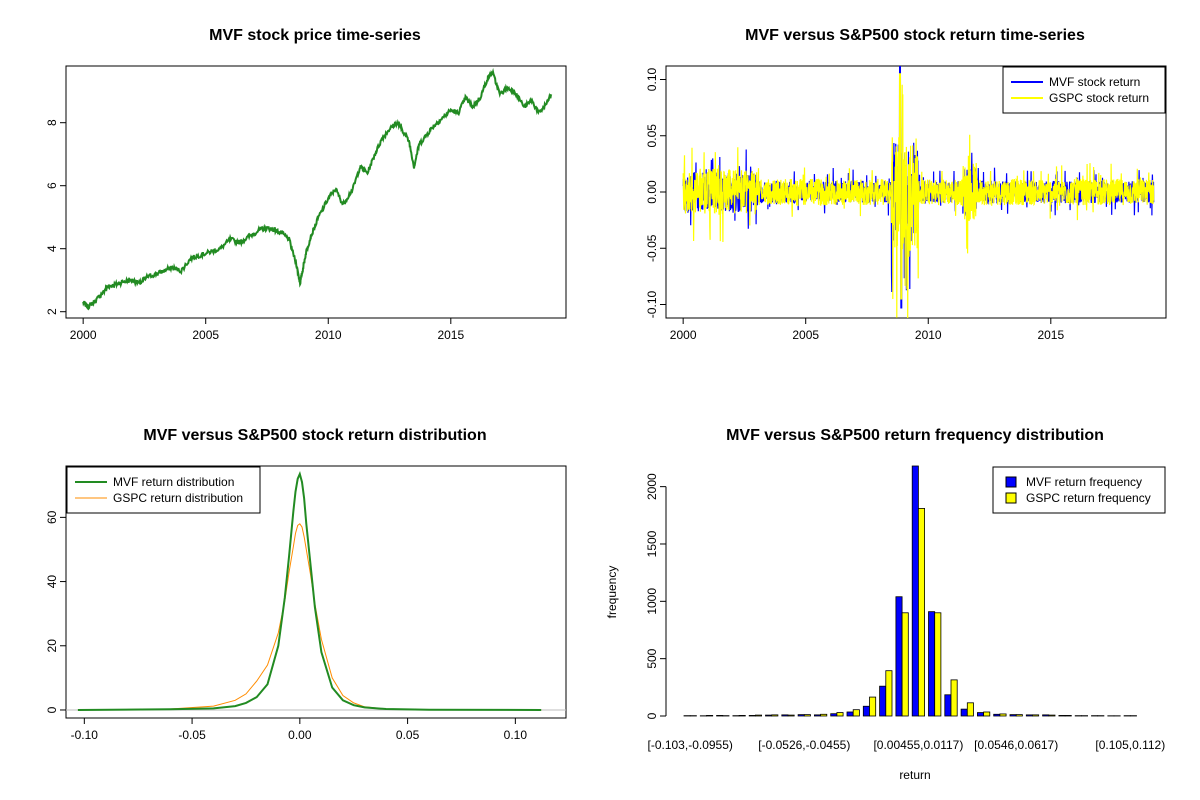 The image size is (1200, 800). Describe the element at coordinates (652, 192) in the screenshot. I see `return-ts-y-tick-label: 0.00` at that location.